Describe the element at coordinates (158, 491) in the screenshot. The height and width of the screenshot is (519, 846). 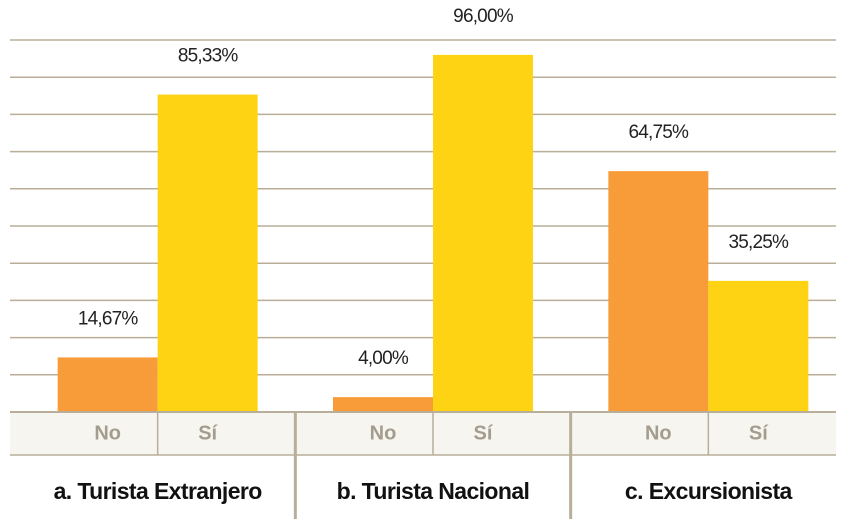
I see `x-tick-label: a. Turista Extranjero` at that location.